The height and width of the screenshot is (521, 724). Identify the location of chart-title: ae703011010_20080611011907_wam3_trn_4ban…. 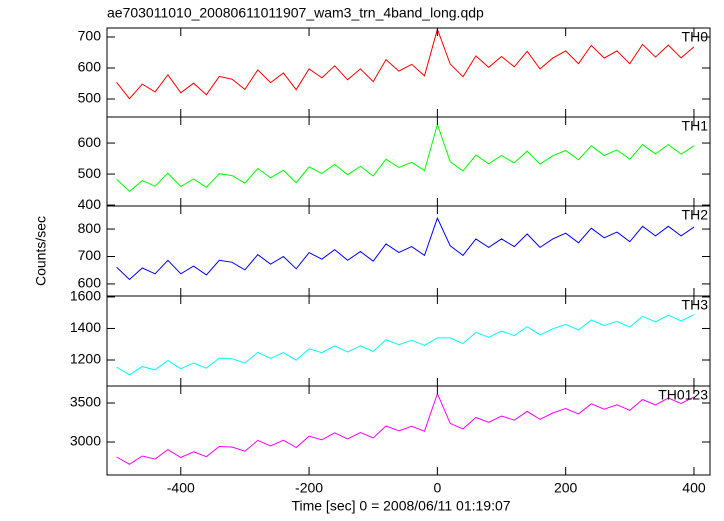
(295, 13).